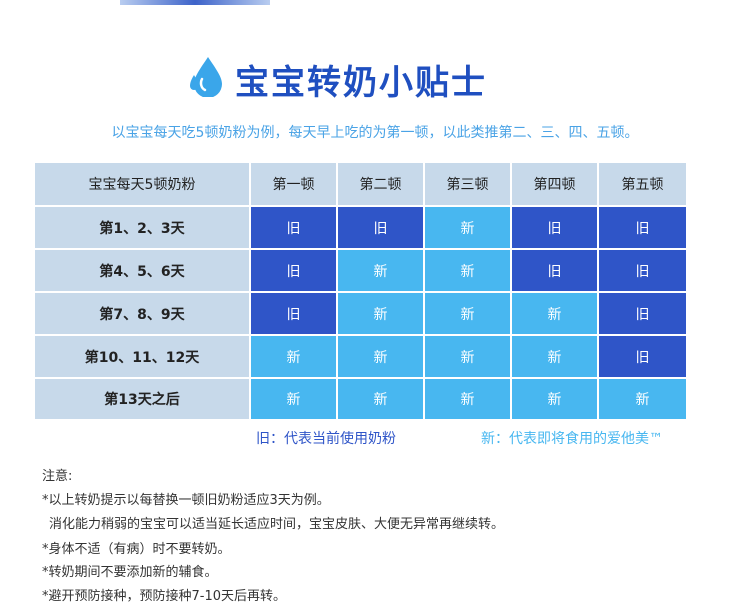 The width and height of the screenshot is (750, 609). What do you see at coordinates (467, 184) in the screenshot?
I see `header-cell: 第三顿` at bounding box center [467, 184].